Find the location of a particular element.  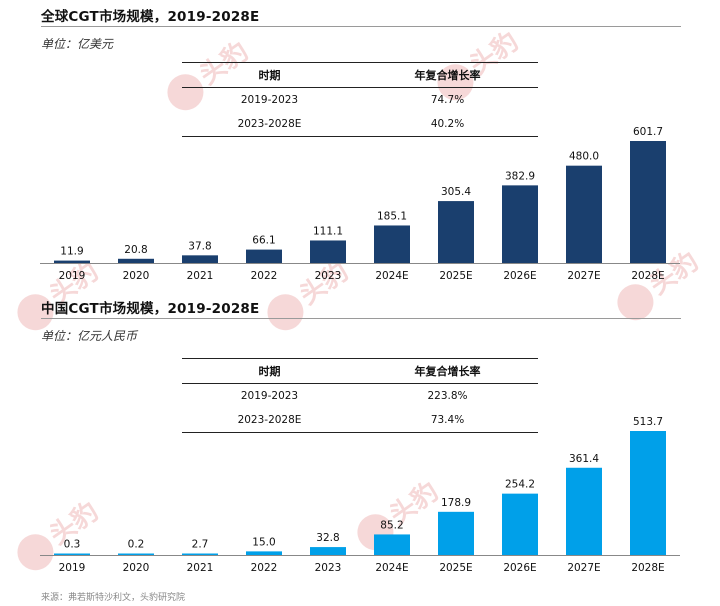

data-label: 601.7 is located at coordinates (648, 132).